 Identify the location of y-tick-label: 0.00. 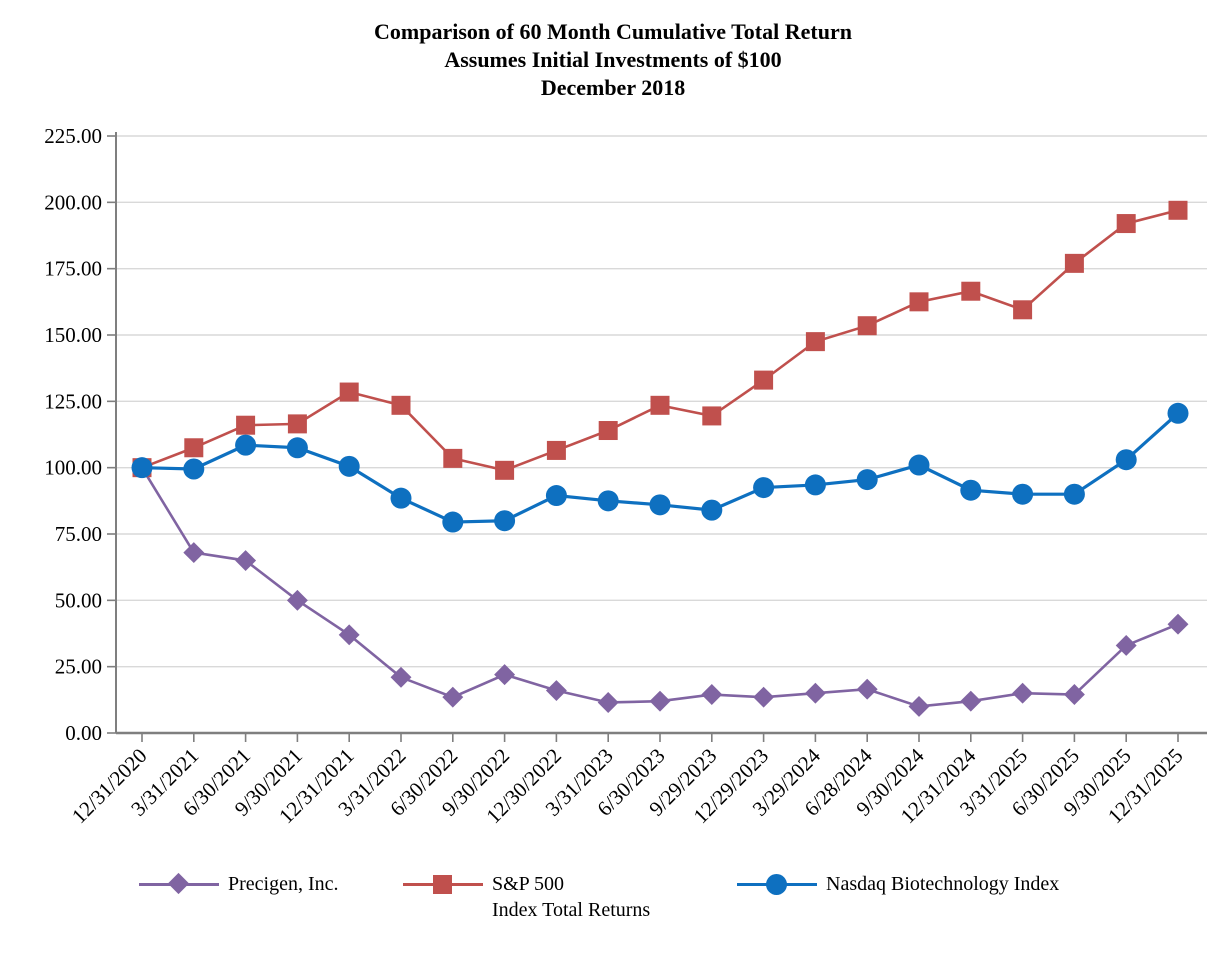
(83, 733).